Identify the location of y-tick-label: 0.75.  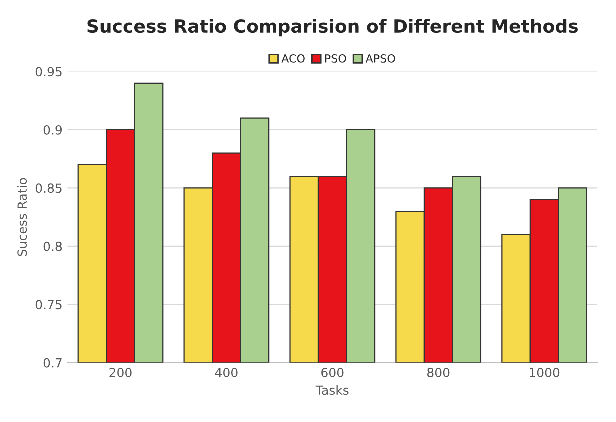
(49, 305).